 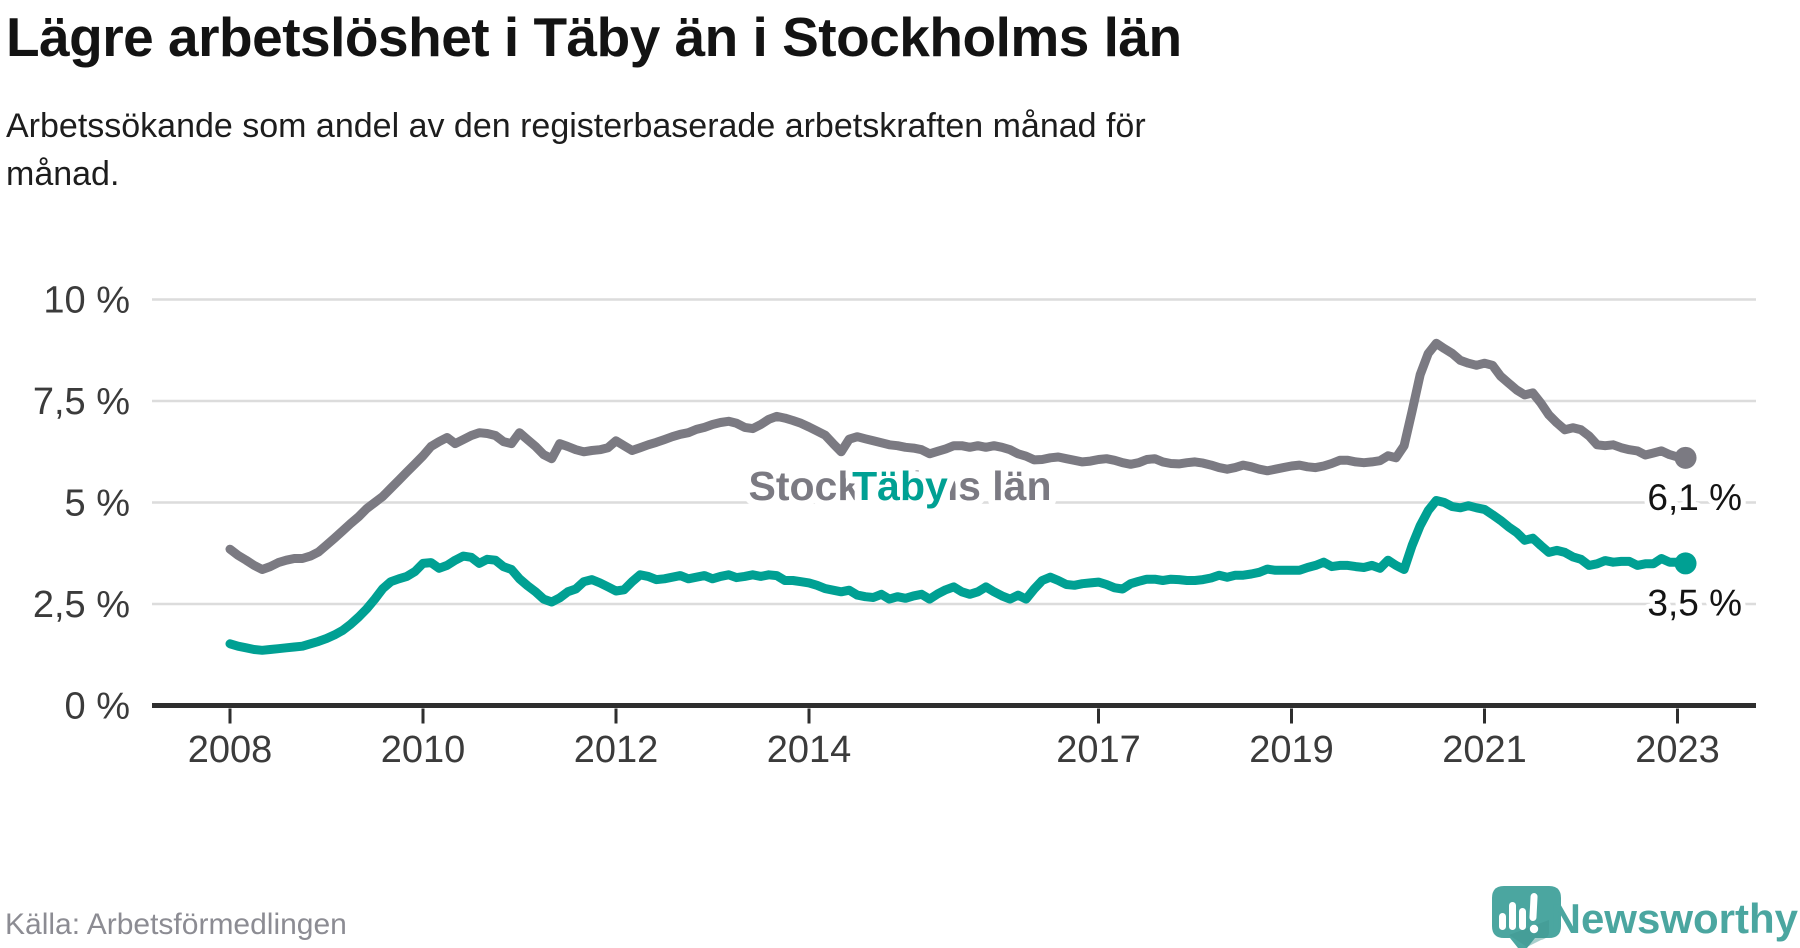 What do you see at coordinates (1685, 457) in the screenshot?
I see `series-end-dot-stockholms-l-n` at bounding box center [1685, 457].